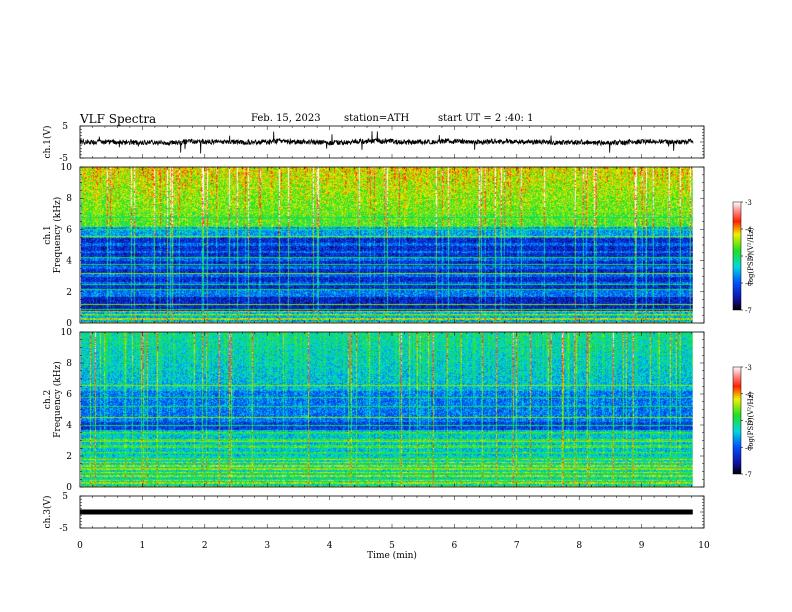  I want to click on ch2-spectrogram-ytick: 0, so click(69, 488).